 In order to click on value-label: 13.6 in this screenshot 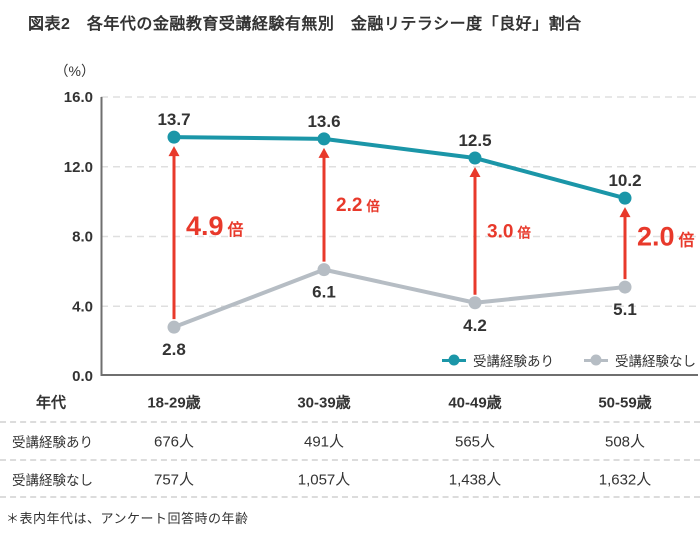, I will do `click(323, 121)`.